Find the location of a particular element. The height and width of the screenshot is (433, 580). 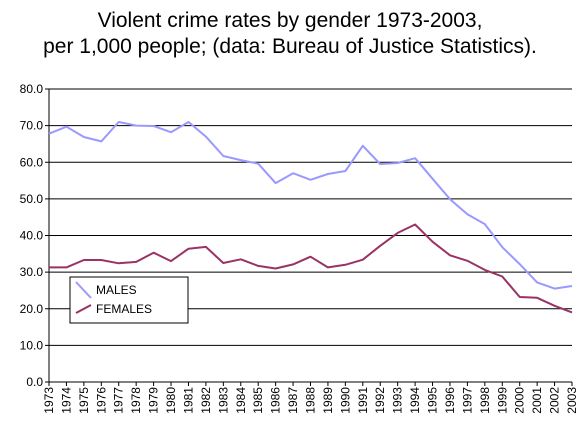

x-tick-label: 1994 is located at coordinates (415, 400).